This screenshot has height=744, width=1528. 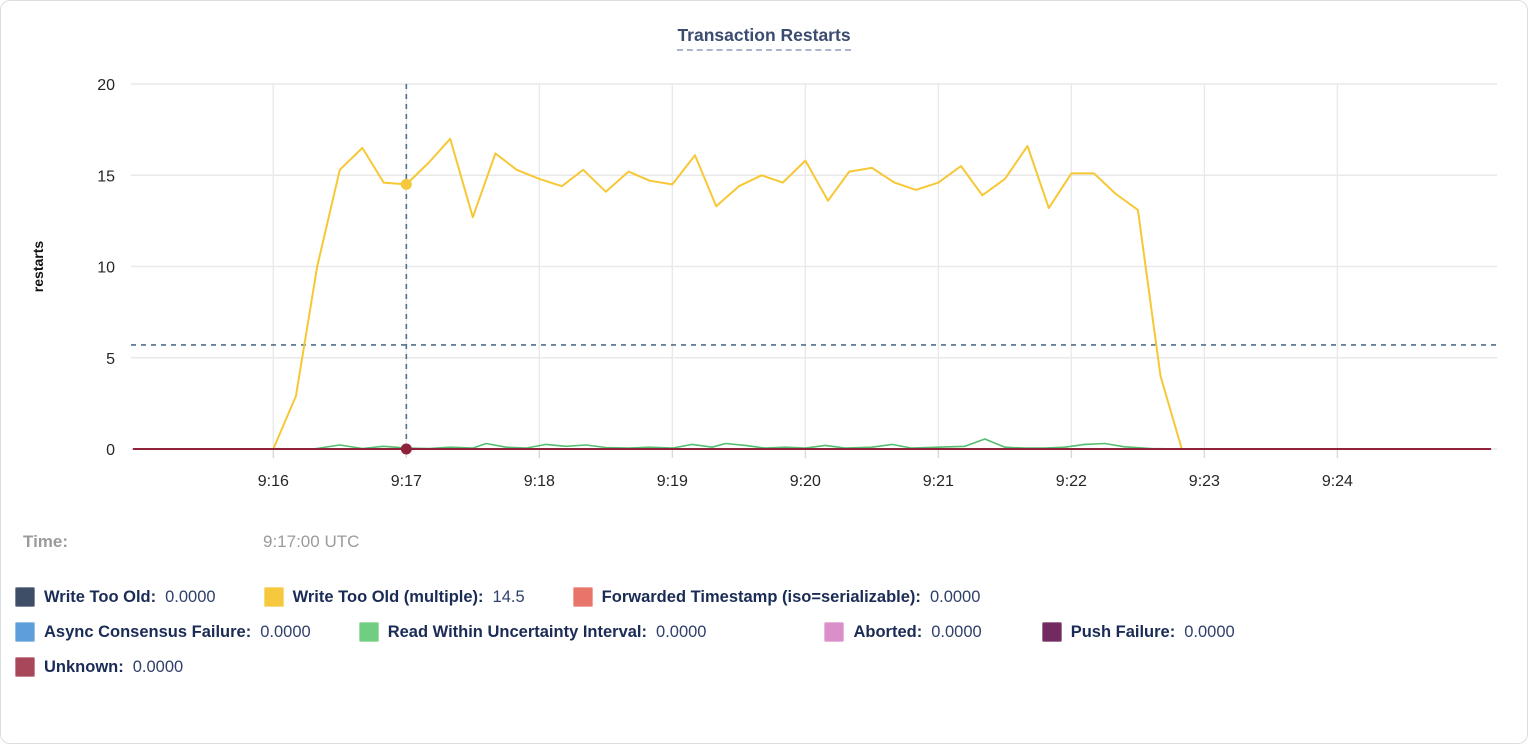 What do you see at coordinates (110, 359) in the screenshot?
I see `y-axis-tick-label: 5` at bounding box center [110, 359].